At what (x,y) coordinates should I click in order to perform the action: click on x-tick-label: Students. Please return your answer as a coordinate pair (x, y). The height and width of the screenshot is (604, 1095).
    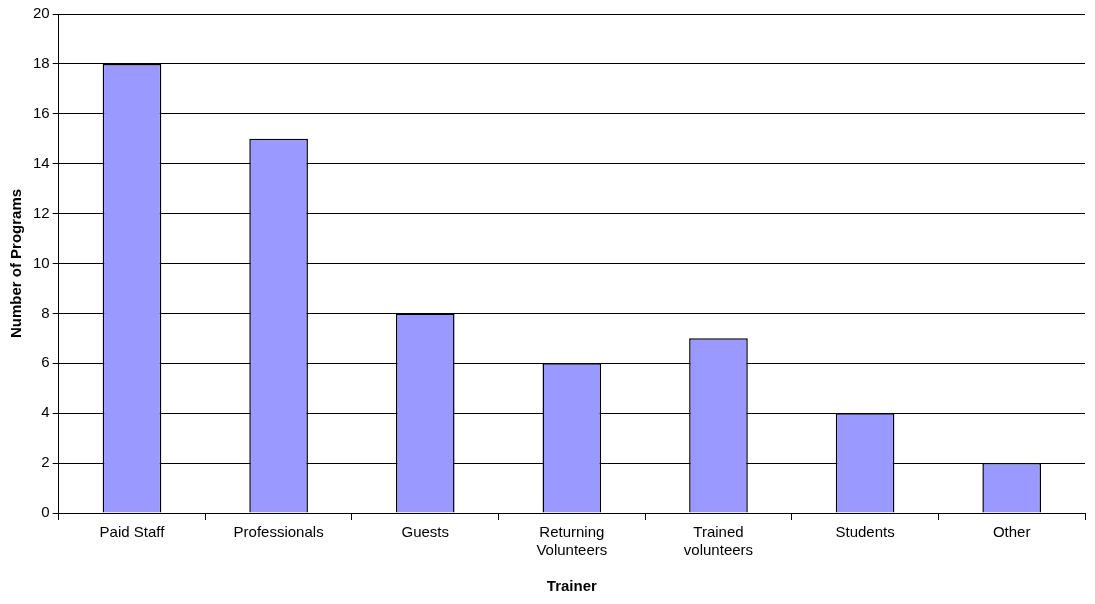
    Looking at the image, I should click on (865, 532).